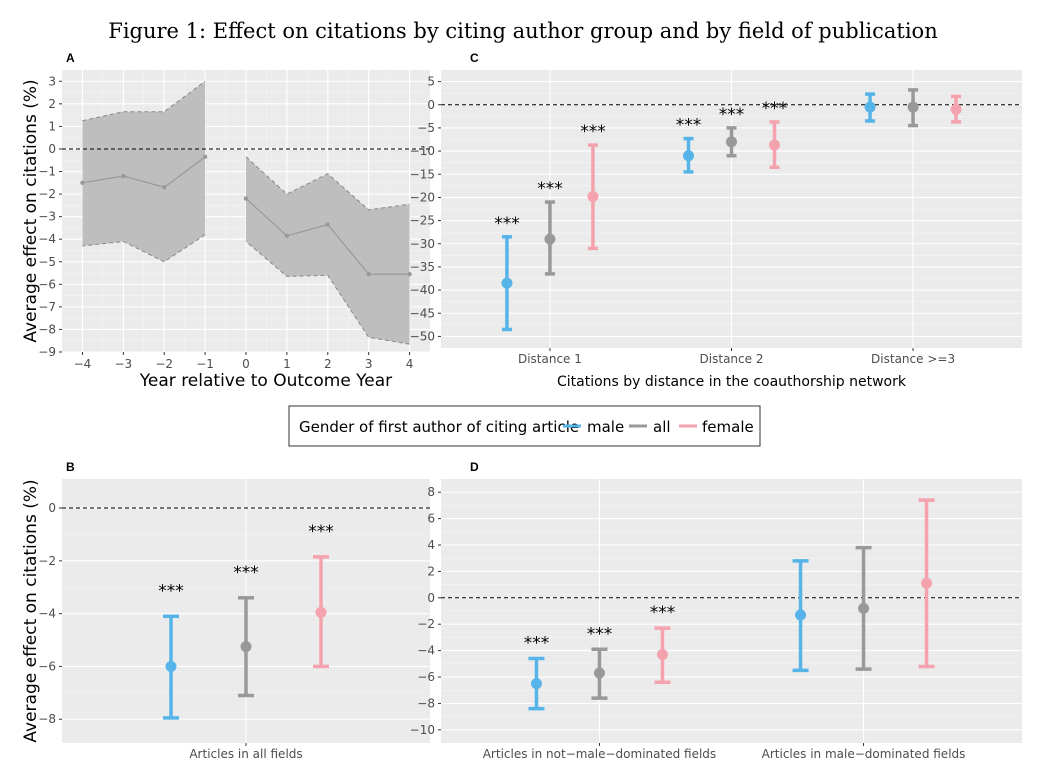 This screenshot has width=1047, height=770. What do you see at coordinates (287, 364) in the screenshot?
I see `x-tick-label: 1` at bounding box center [287, 364].